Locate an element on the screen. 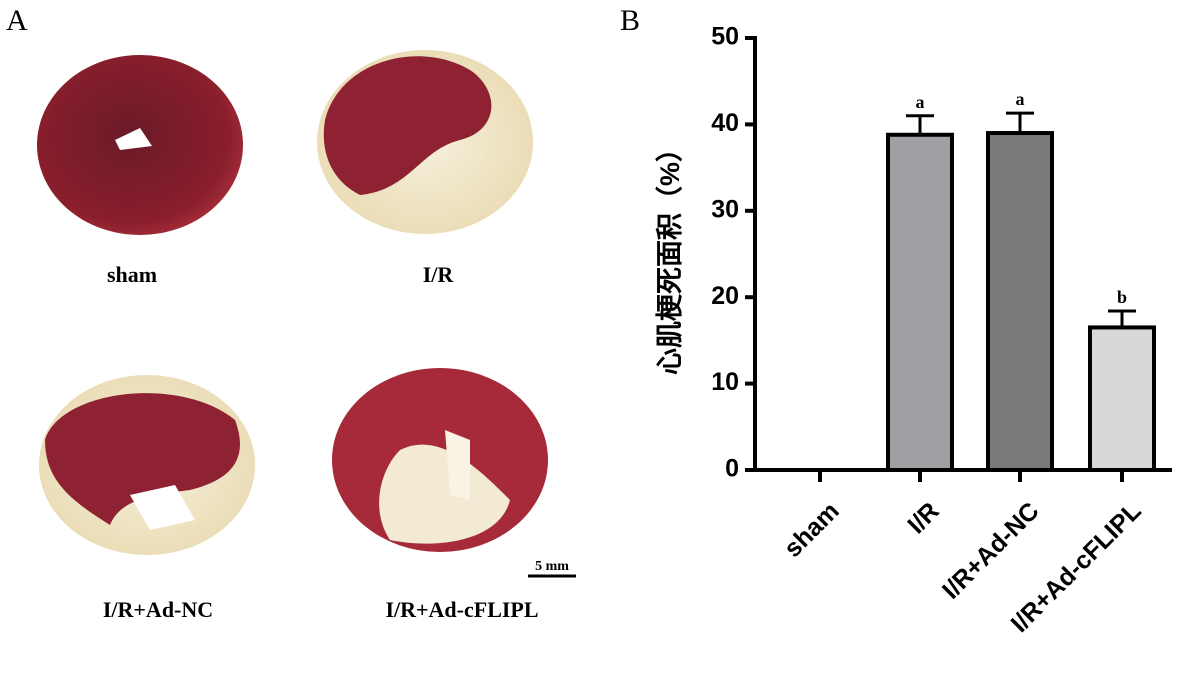 This screenshot has height=680, width=1192. scale-bar-label: 5 mm is located at coordinates (552, 566).